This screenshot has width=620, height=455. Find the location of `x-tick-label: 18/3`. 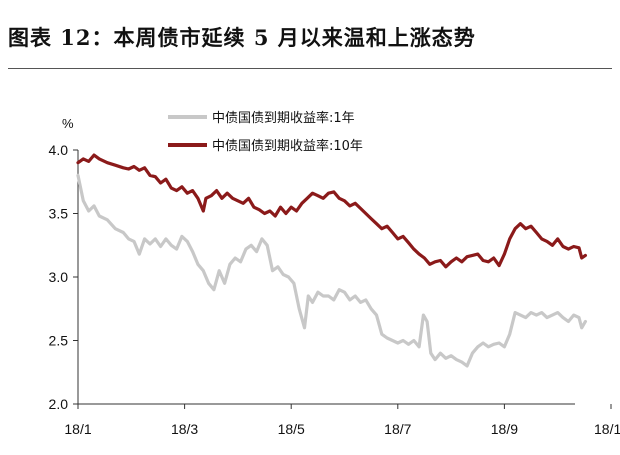

x-tick-label: 18/3 is located at coordinates (184, 429).